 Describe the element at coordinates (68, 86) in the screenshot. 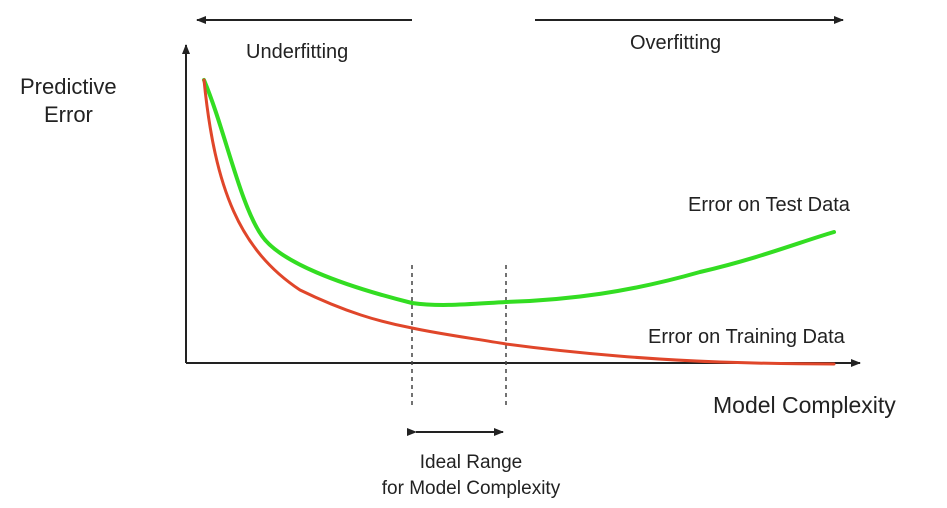

I see `y-axis-label-line1: Predictive` at that location.